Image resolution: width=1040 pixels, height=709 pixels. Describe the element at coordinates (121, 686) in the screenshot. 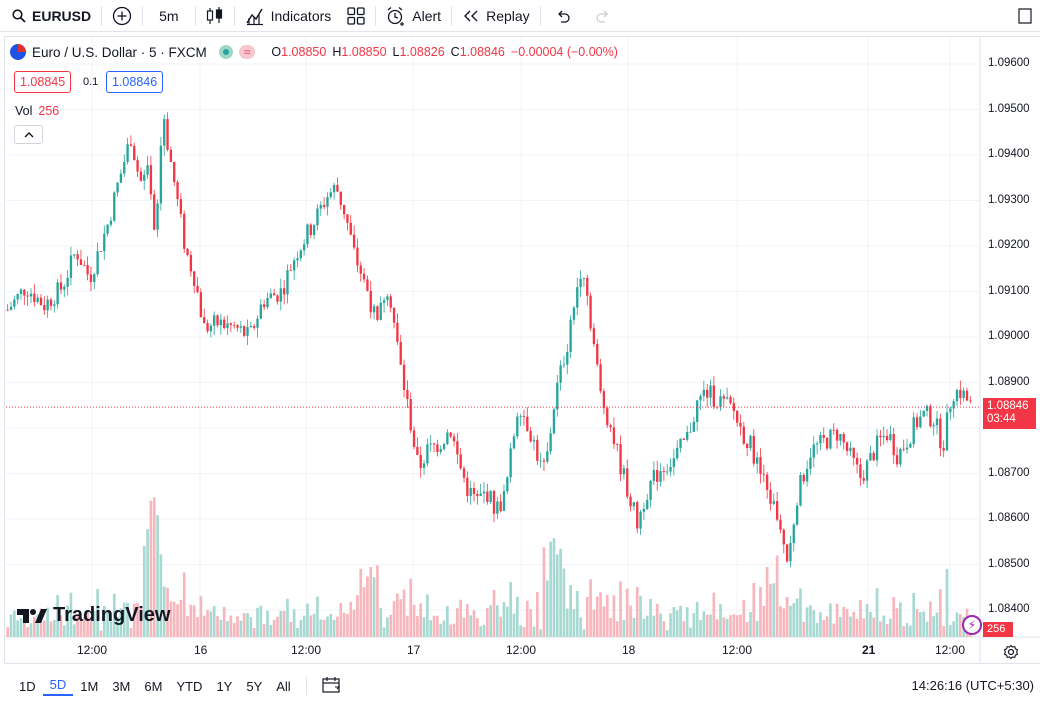

I see `range-3m: 3M` at that location.